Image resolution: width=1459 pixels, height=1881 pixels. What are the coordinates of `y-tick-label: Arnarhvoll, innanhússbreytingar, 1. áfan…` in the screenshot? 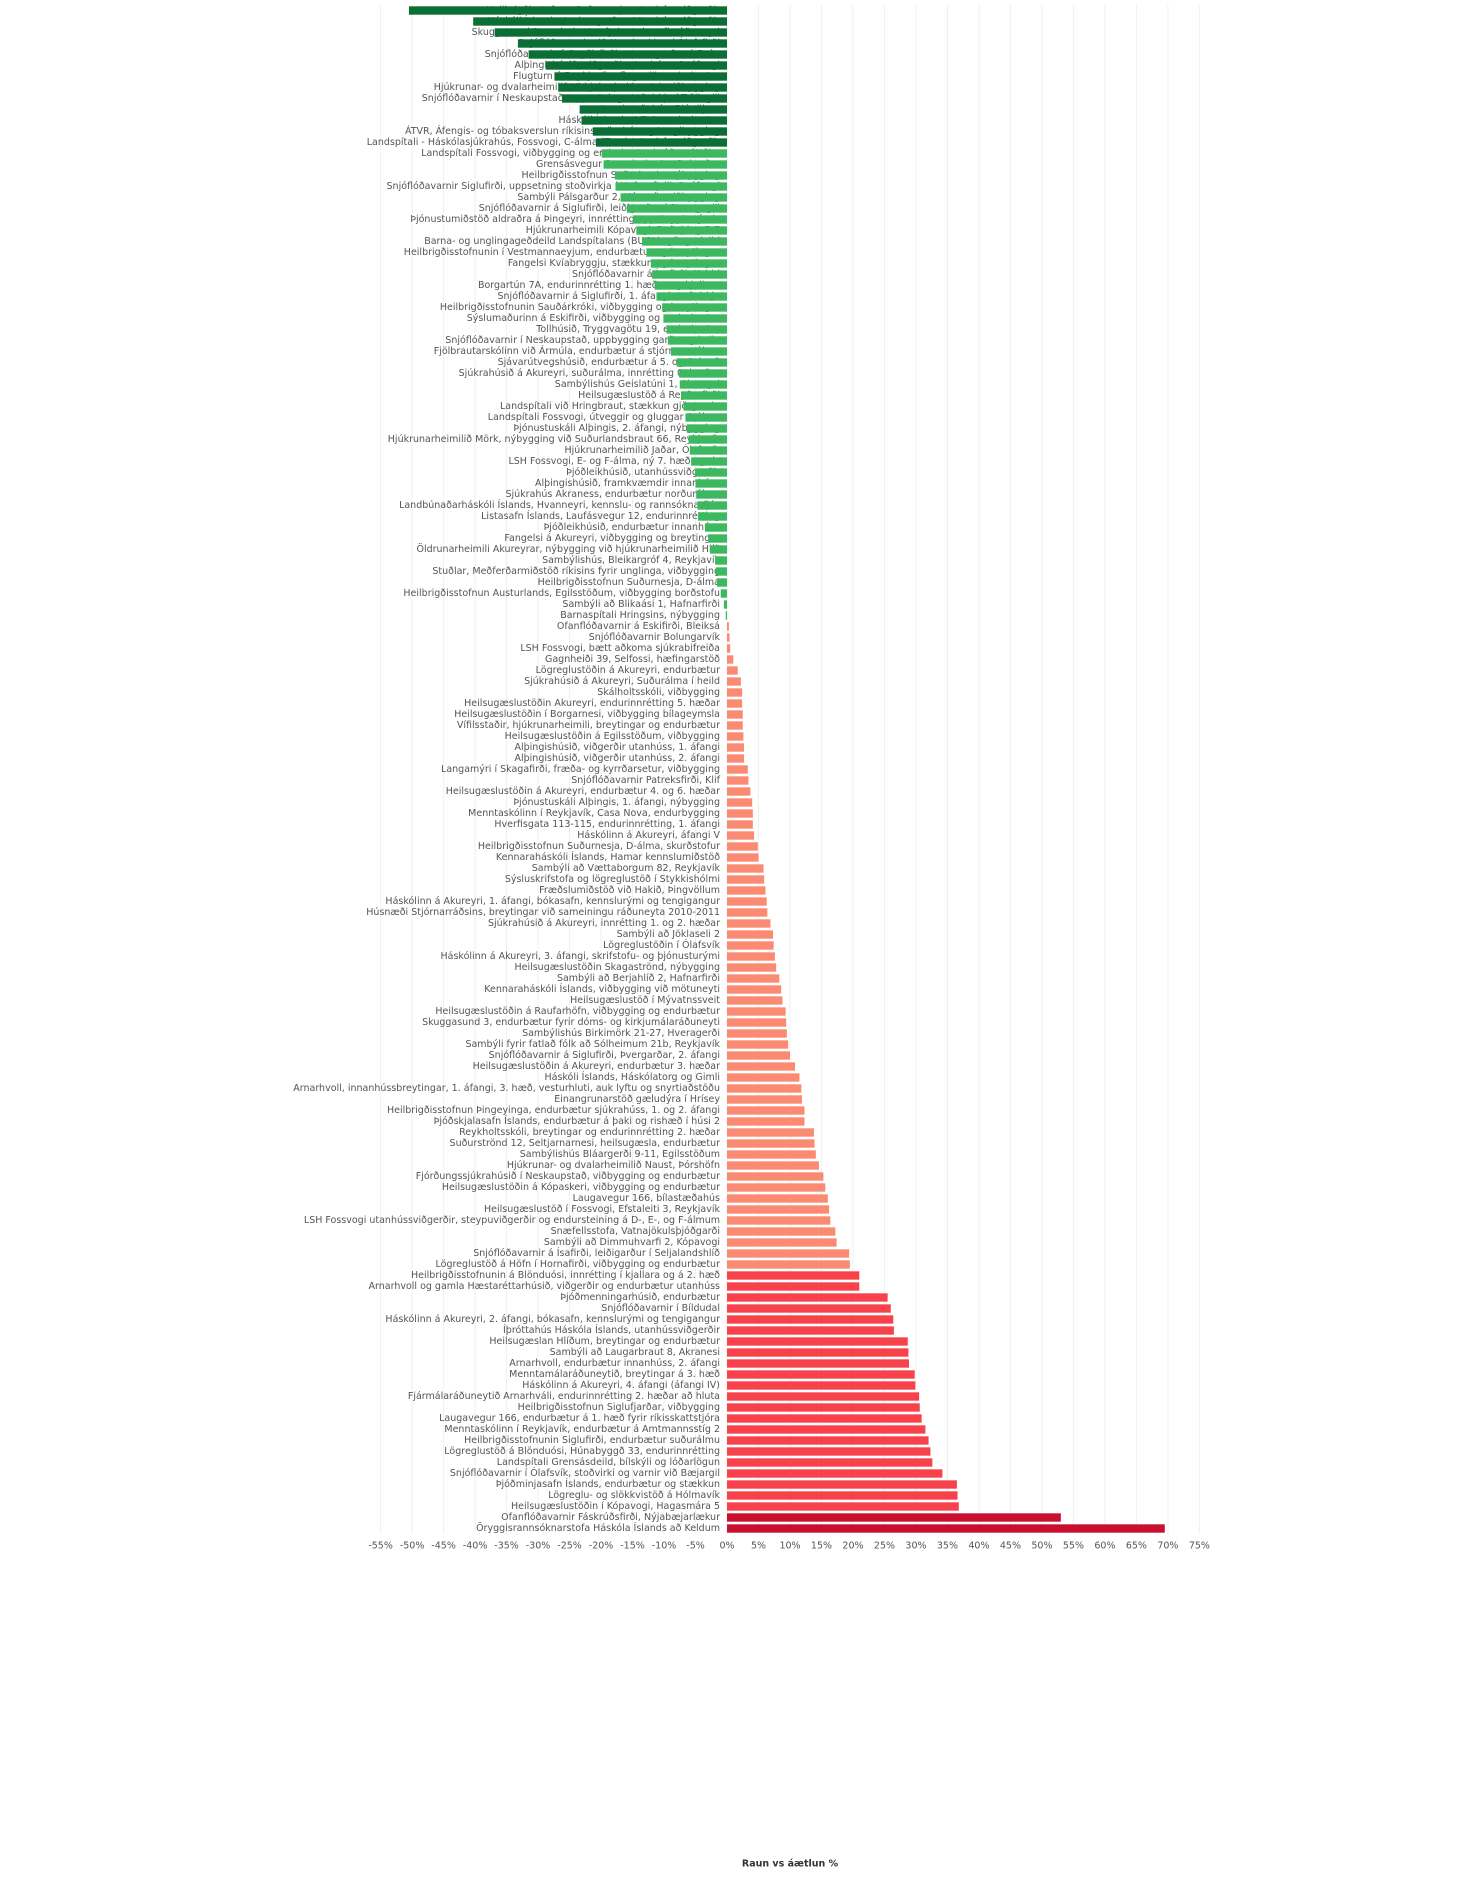 It's located at (506, 1088).